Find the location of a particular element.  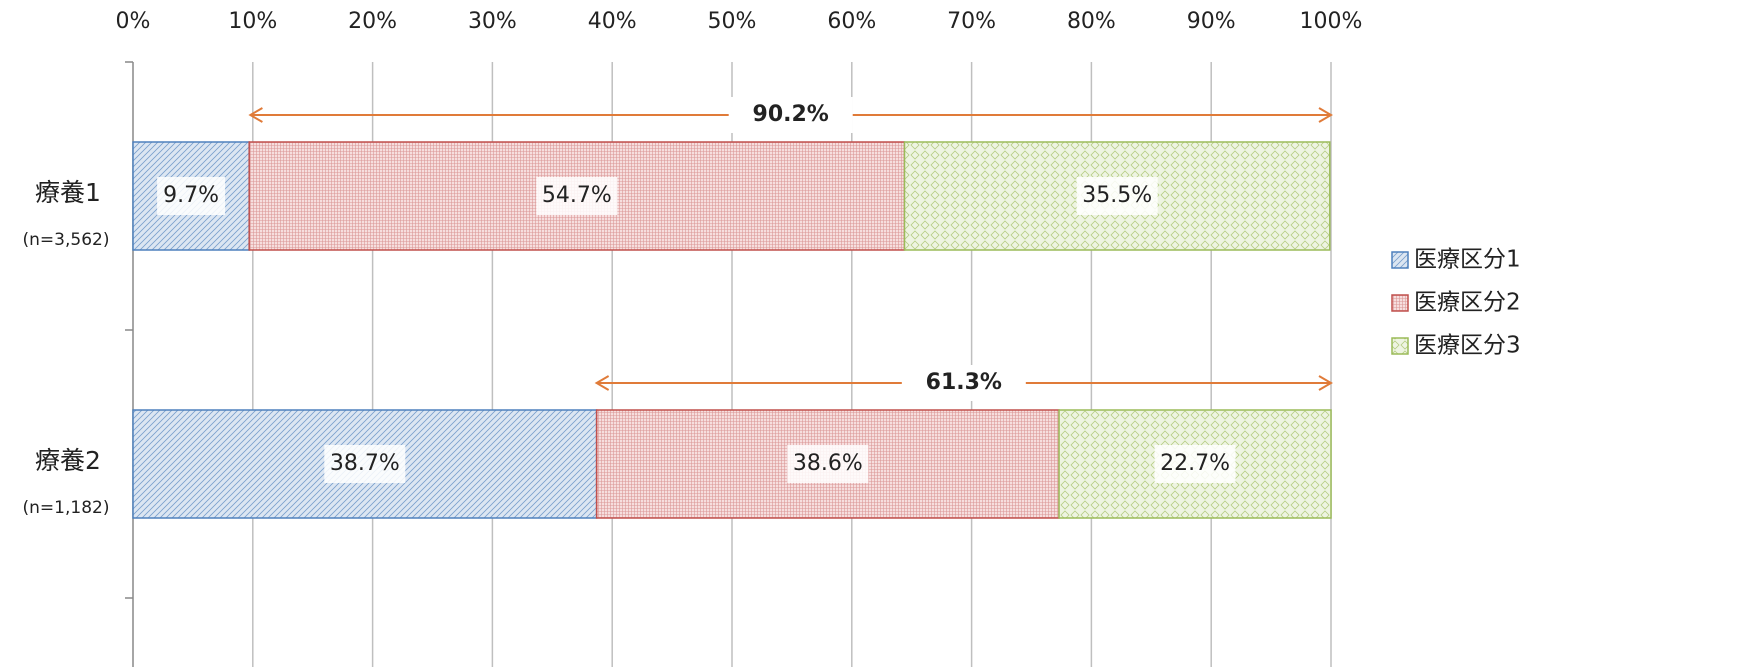

x-tick-label: 90% is located at coordinates (1211, 21).